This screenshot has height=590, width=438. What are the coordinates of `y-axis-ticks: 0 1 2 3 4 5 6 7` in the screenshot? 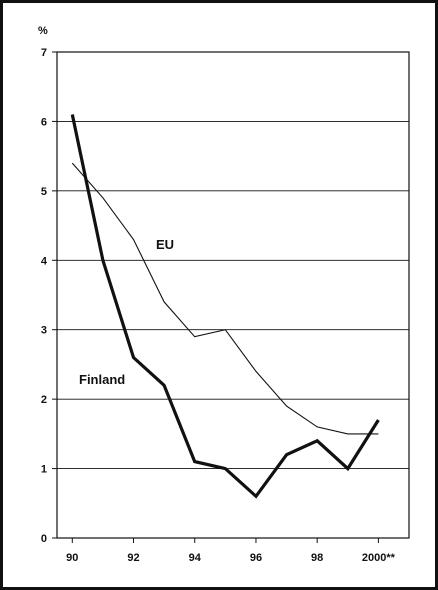 It's located at (49, 296).